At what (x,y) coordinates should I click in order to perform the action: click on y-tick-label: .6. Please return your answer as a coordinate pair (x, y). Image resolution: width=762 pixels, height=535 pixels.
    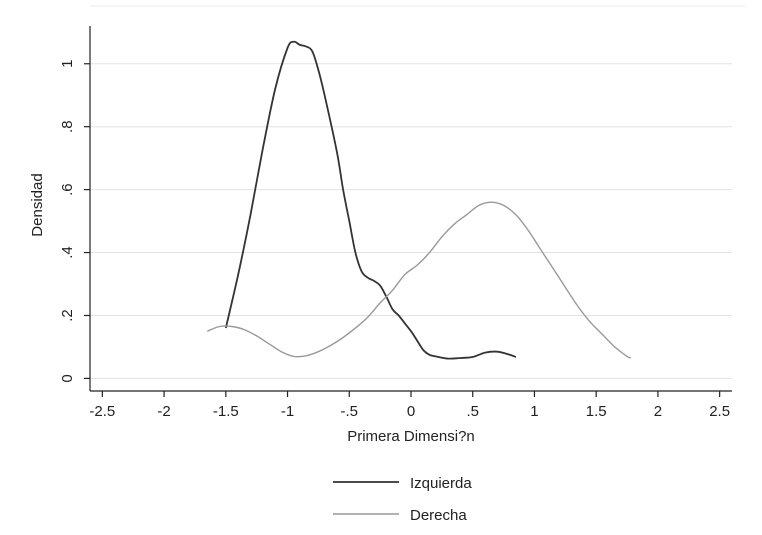
    Looking at the image, I should click on (67, 189).